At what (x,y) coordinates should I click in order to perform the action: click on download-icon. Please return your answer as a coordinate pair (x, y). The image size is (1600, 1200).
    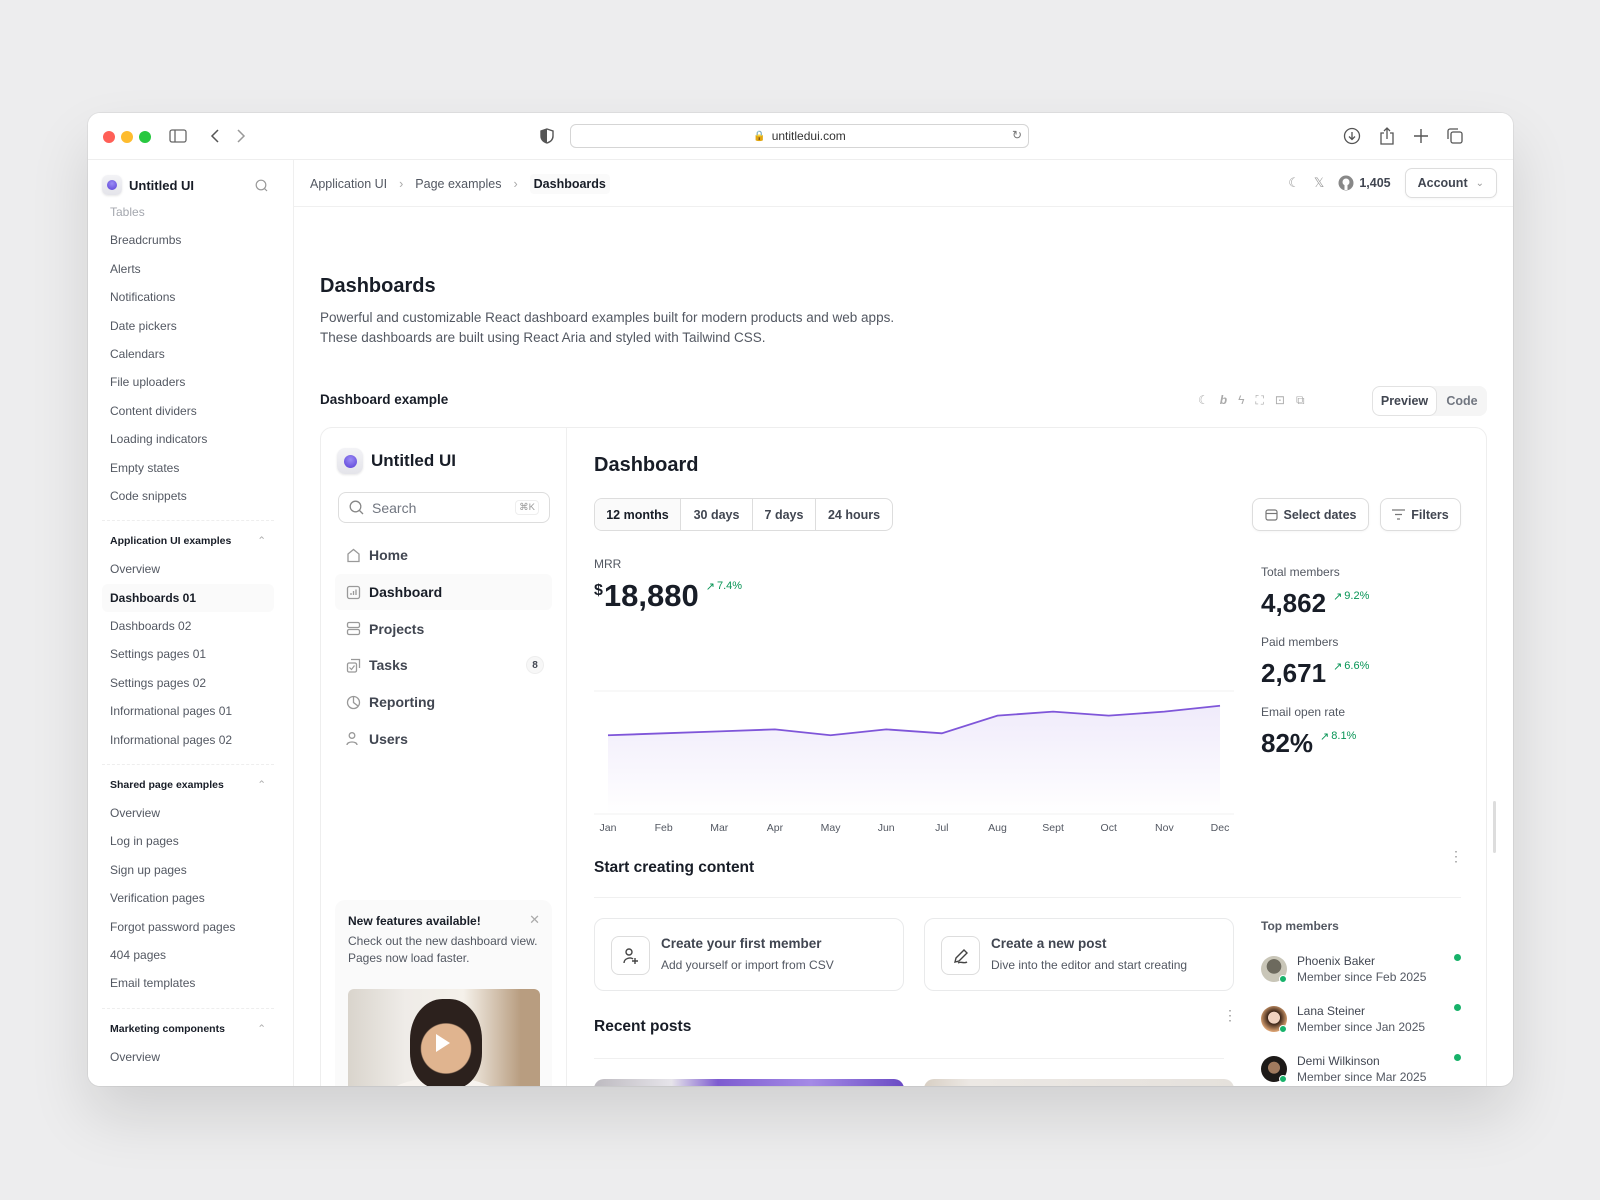
    Looking at the image, I should click on (1352, 136).